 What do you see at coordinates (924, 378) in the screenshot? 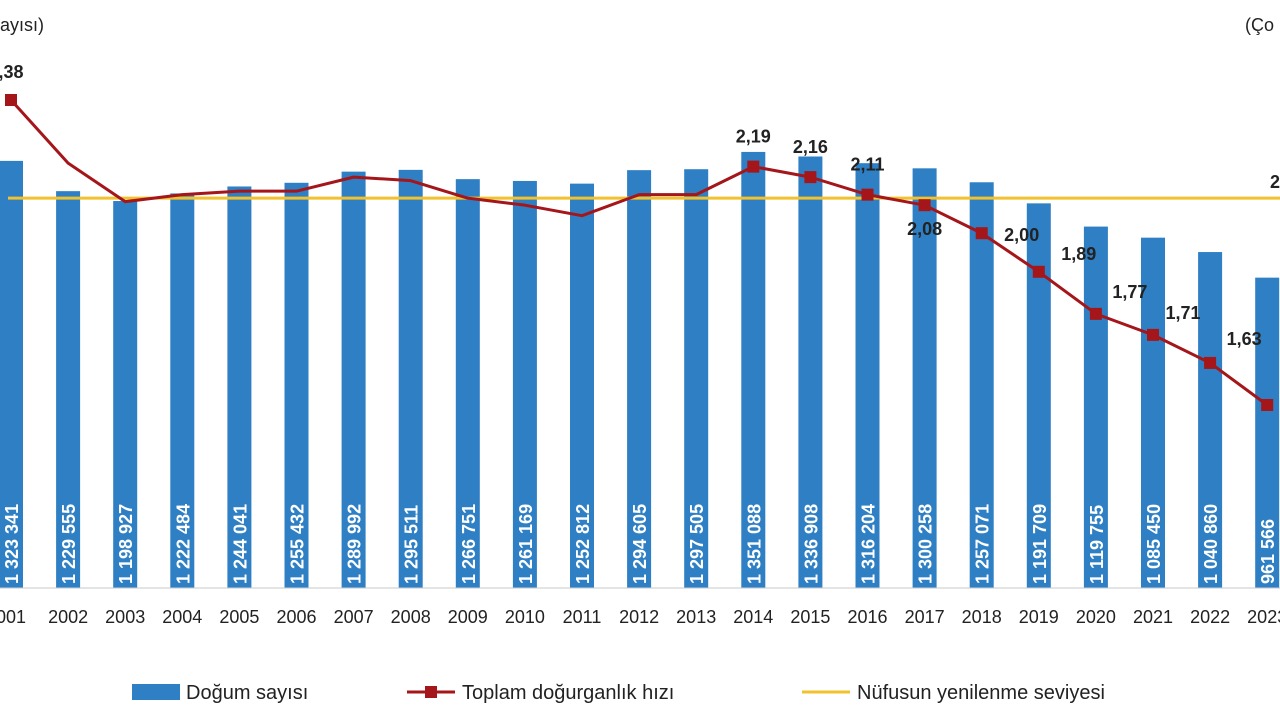
I see `bar-2017` at bounding box center [924, 378].